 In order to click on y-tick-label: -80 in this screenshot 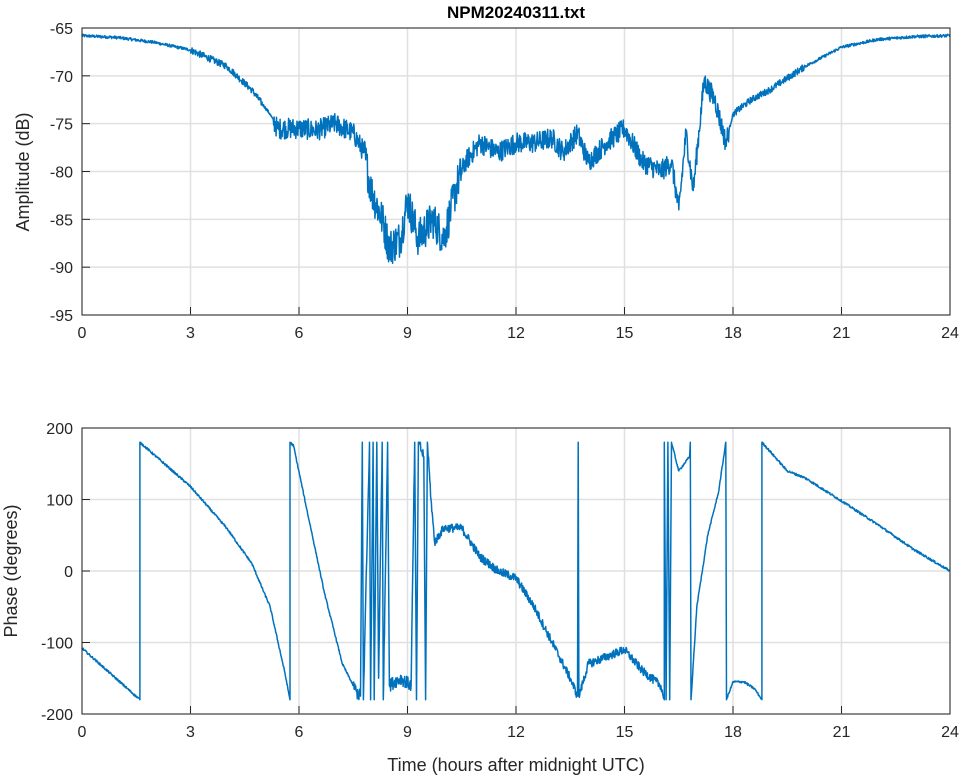, I will do `click(61, 173)`.